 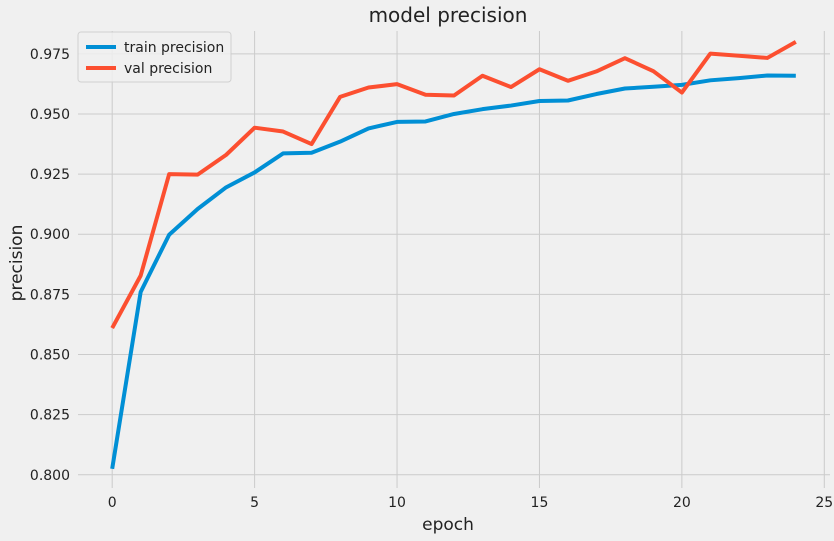 What do you see at coordinates (50, 295) in the screenshot?
I see `y-tick-label: 0.875` at bounding box center [50, 295].